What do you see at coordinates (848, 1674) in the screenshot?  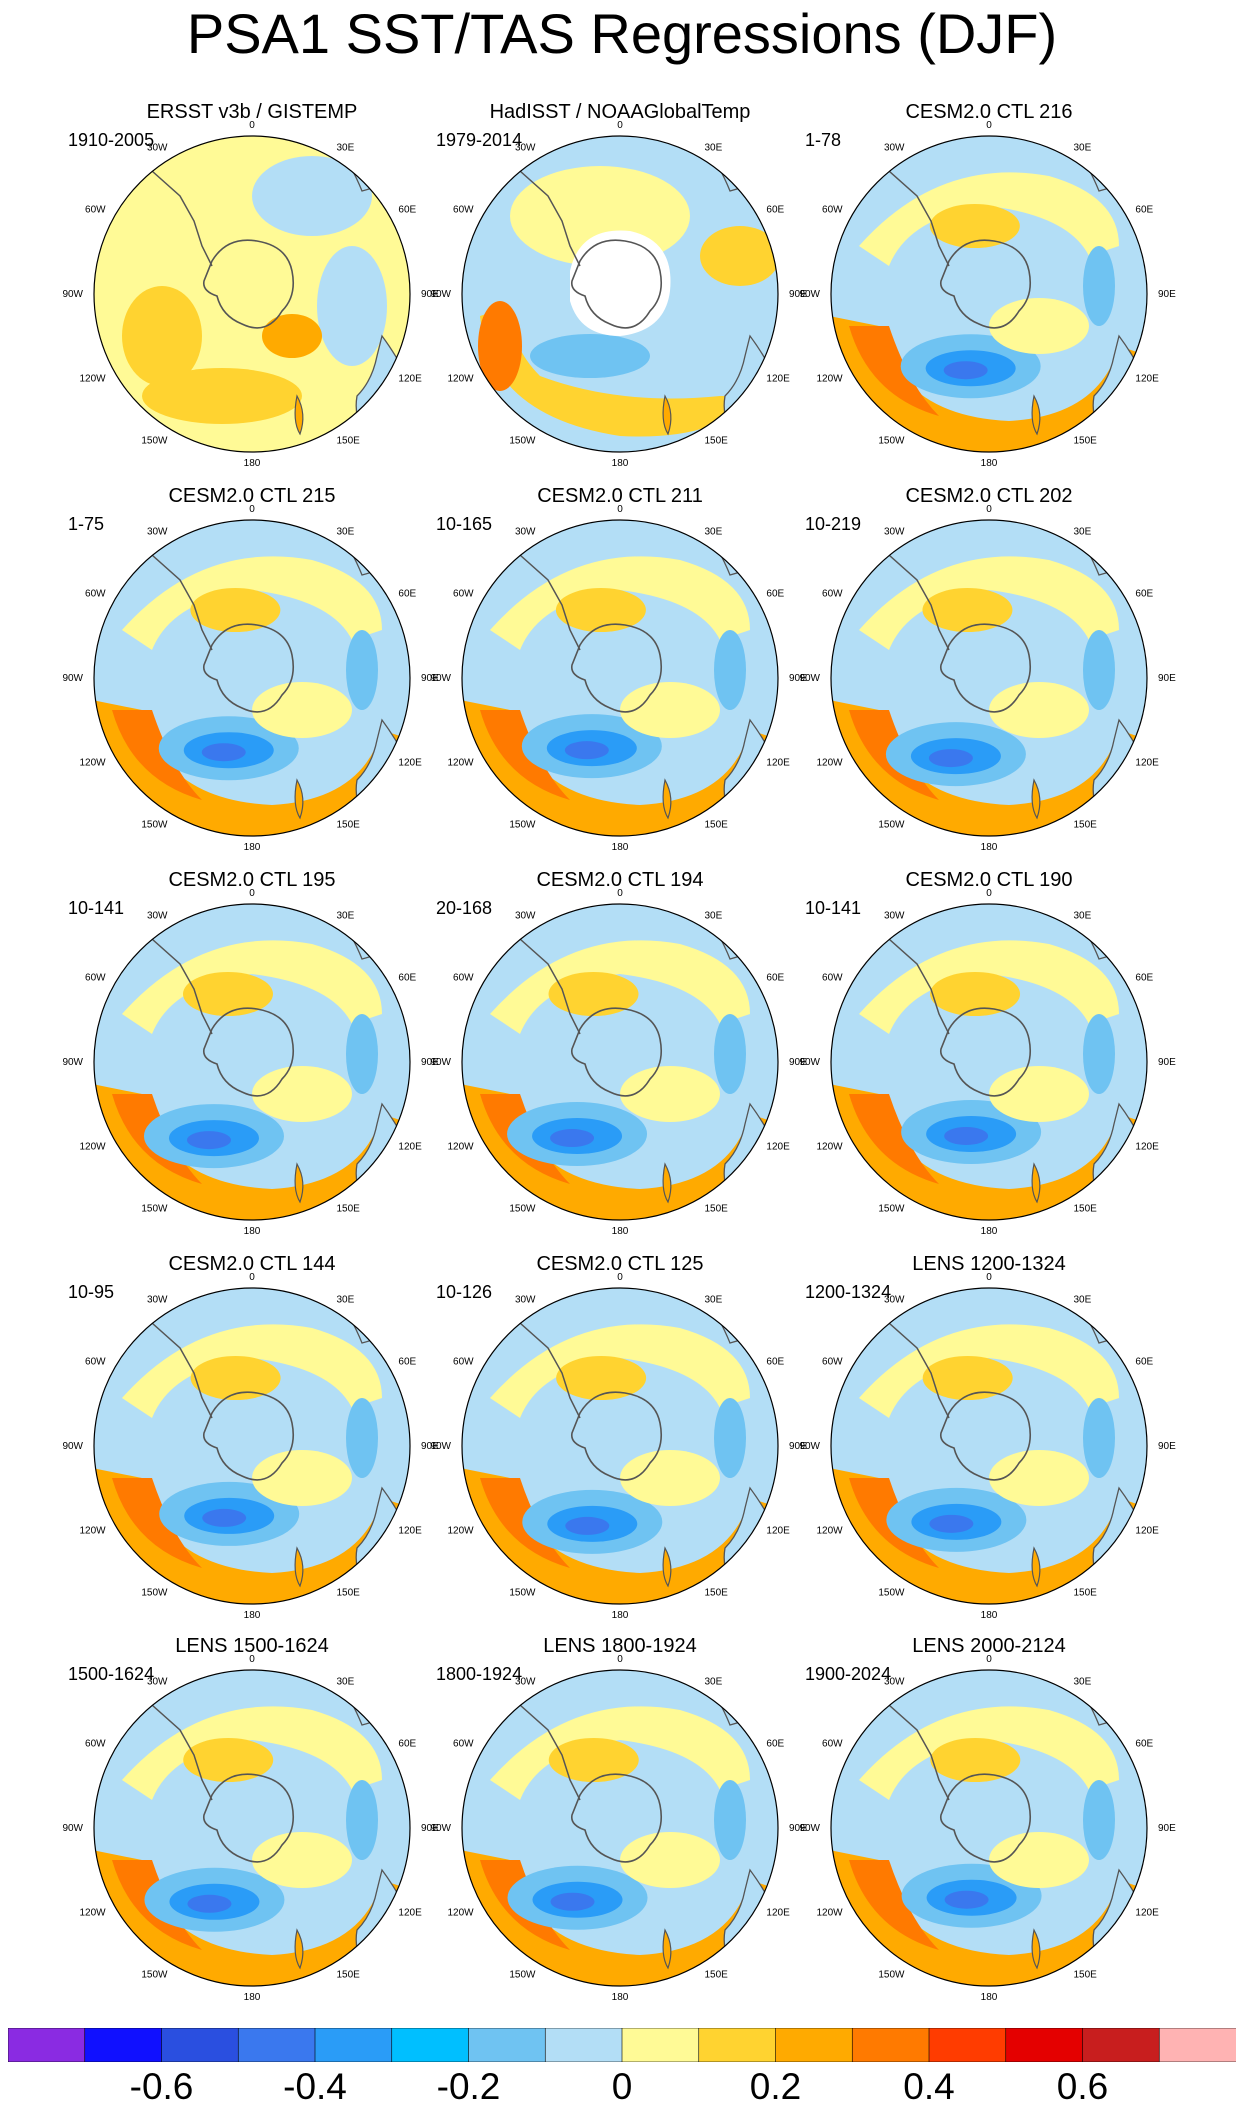 I see `panel-year-range: 1900-2024` at bounding box center [848, 1674].